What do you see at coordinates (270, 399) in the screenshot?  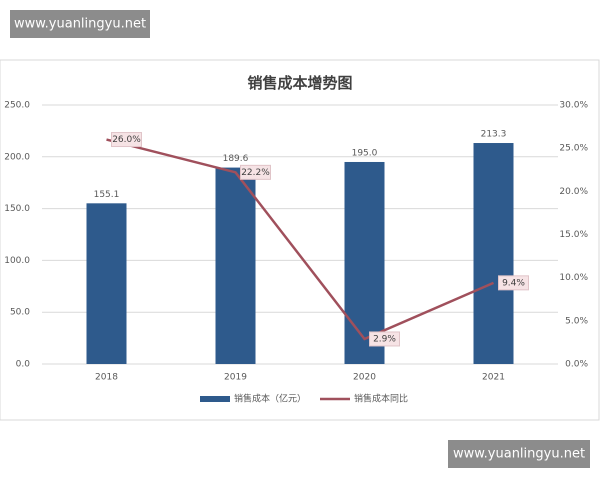 I see `legend-label: 销售成本（亿元）` at bounding box center [270, 399].